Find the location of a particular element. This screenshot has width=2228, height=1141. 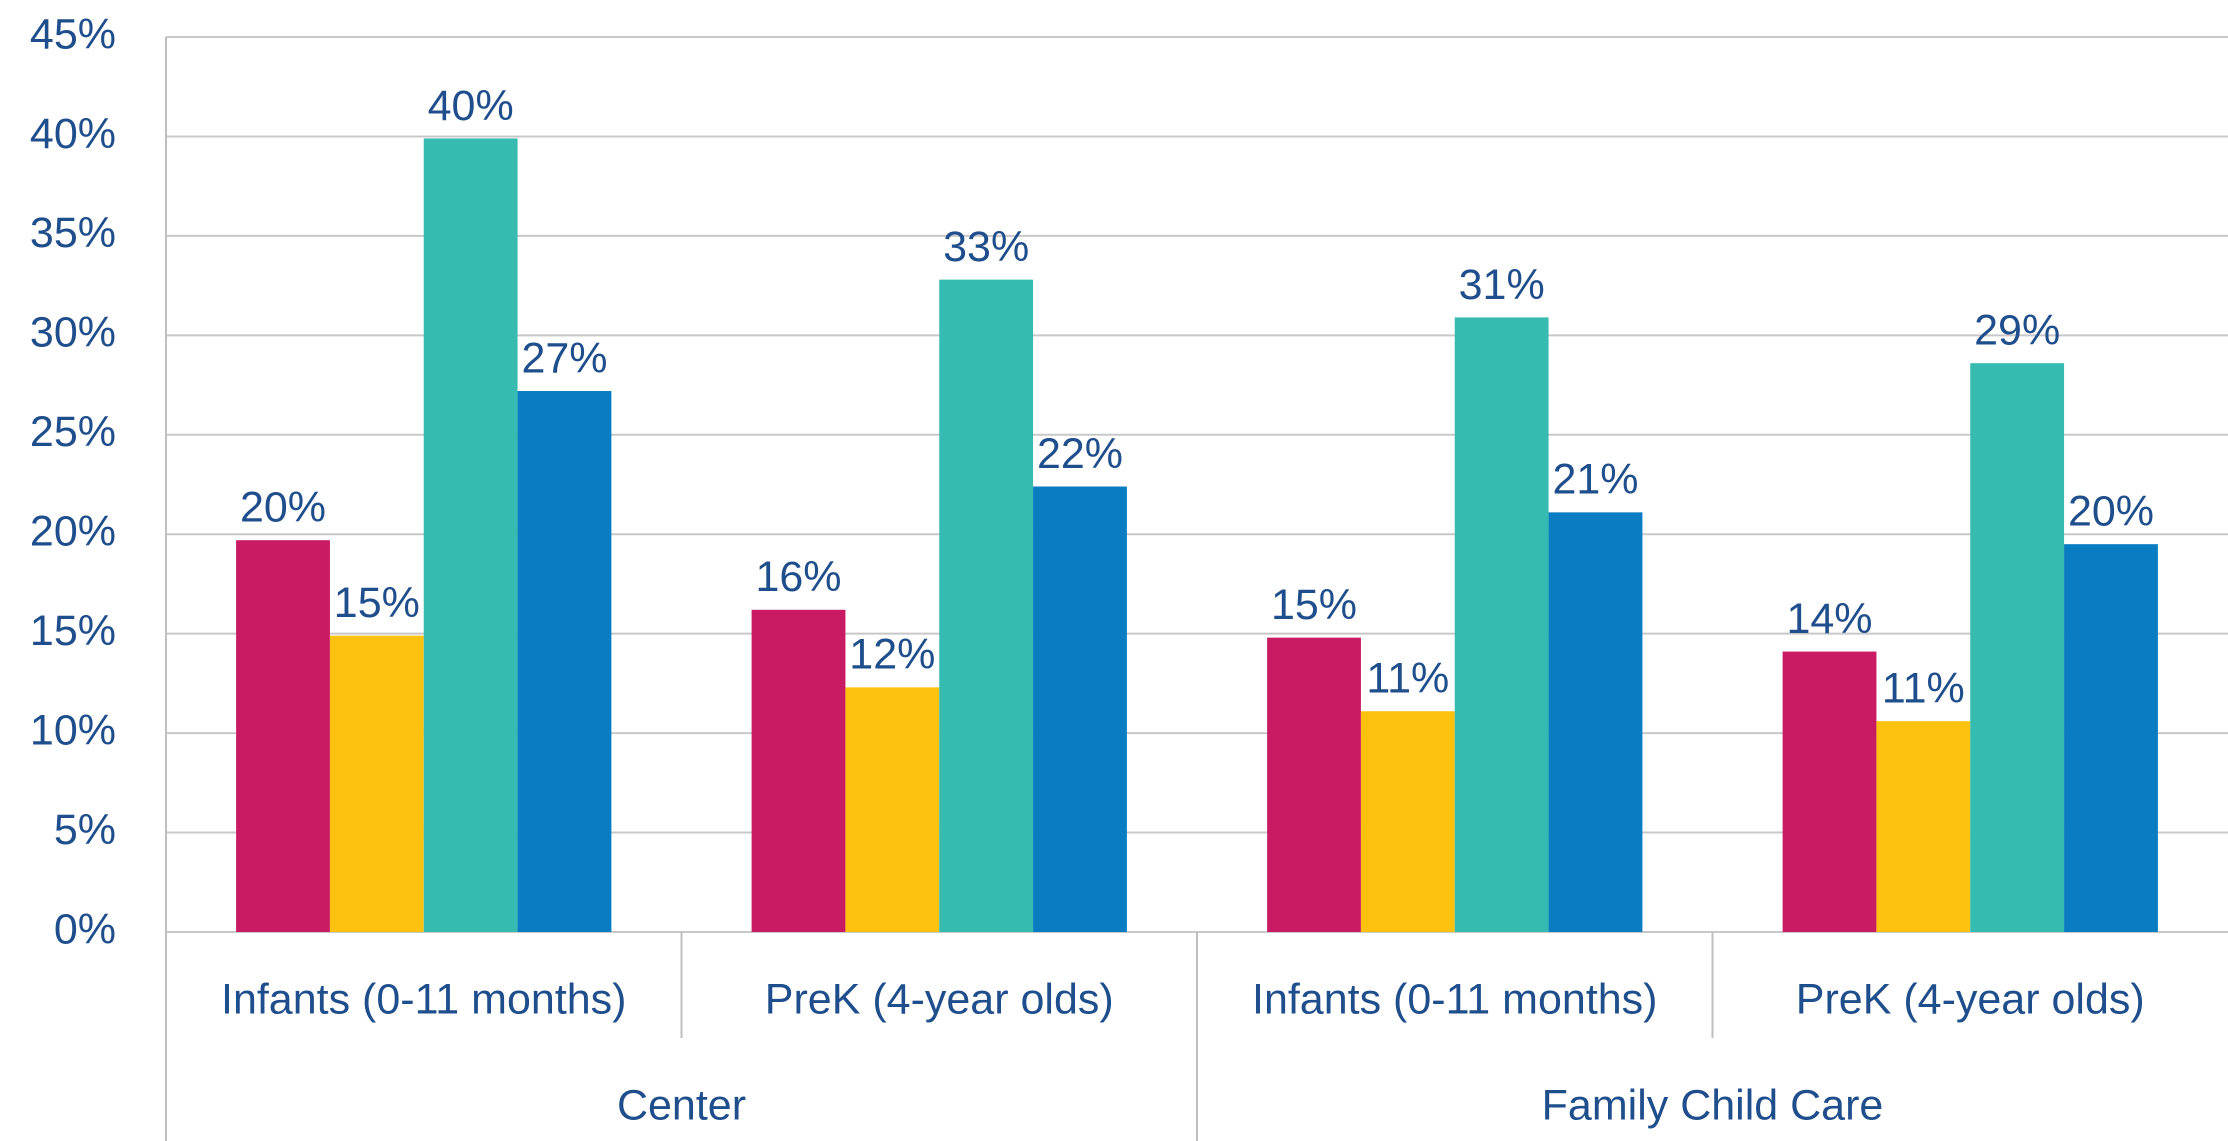

y-tick-label: 25% is located at coordinates (73, 432).